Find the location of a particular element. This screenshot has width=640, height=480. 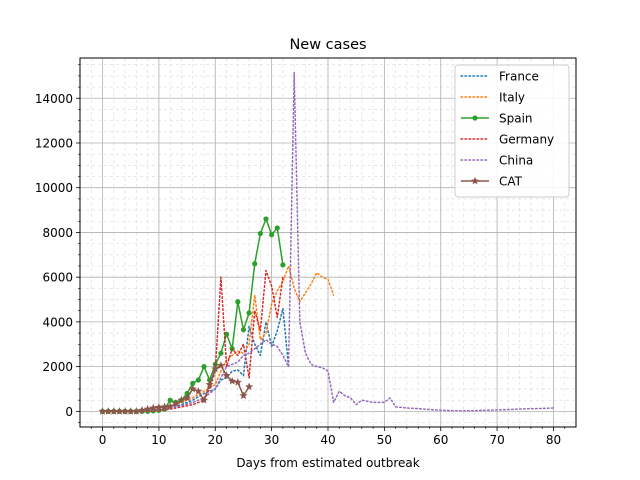

x-tick-label: 20 is located at coordinates (215, 440).